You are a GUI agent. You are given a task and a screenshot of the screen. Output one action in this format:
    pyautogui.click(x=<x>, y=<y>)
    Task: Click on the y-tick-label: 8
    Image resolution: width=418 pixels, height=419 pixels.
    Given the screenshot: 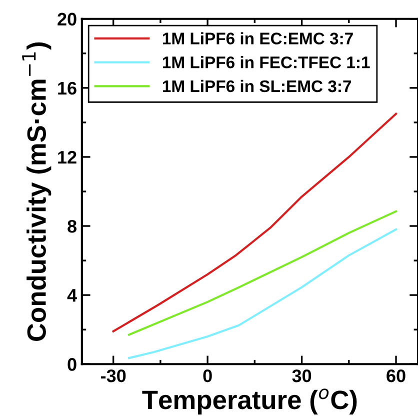 What is the action you would take?
    pyautogui.click(x=72, y=226)
    